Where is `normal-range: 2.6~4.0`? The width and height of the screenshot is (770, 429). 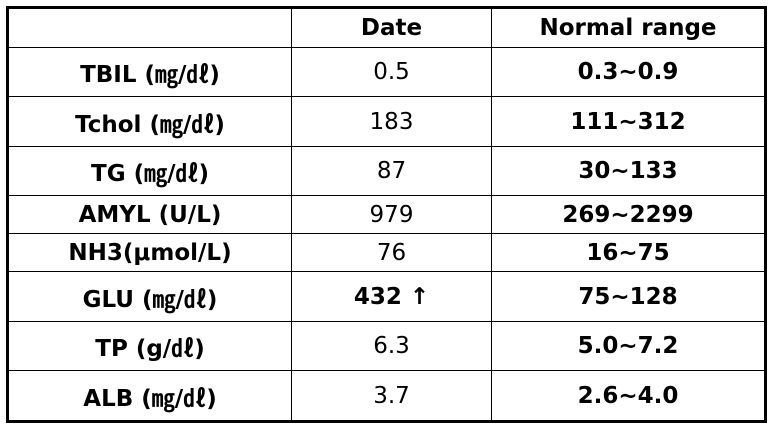
normal-range: 2.6~4.0 is located at coordinates (628, 396).